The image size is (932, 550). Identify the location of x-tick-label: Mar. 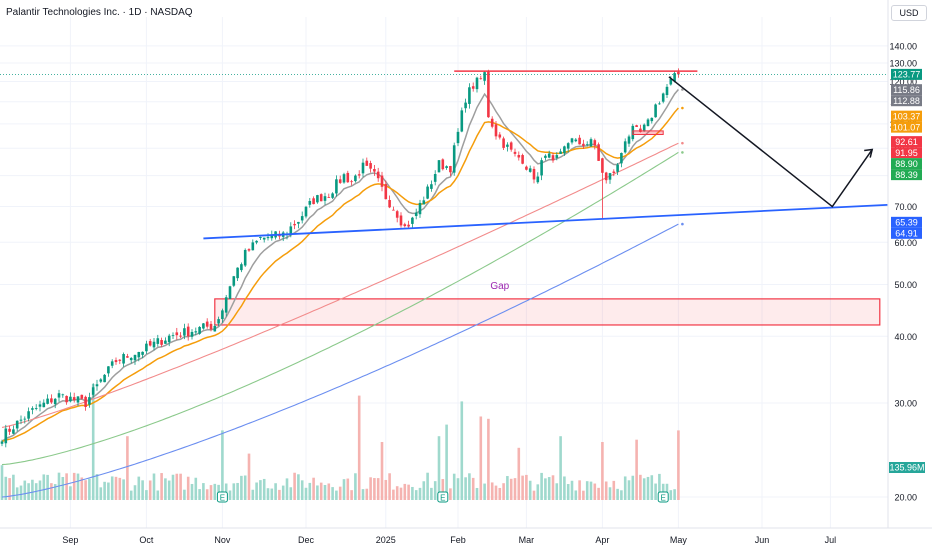
(527, 540).